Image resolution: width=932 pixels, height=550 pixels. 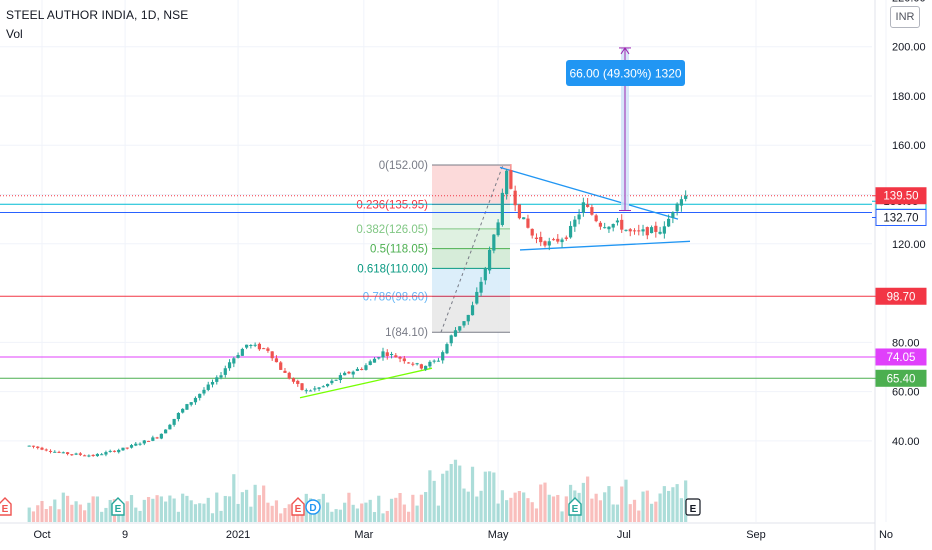 I want to click on dividend-marker, so click(x=313, y=507).